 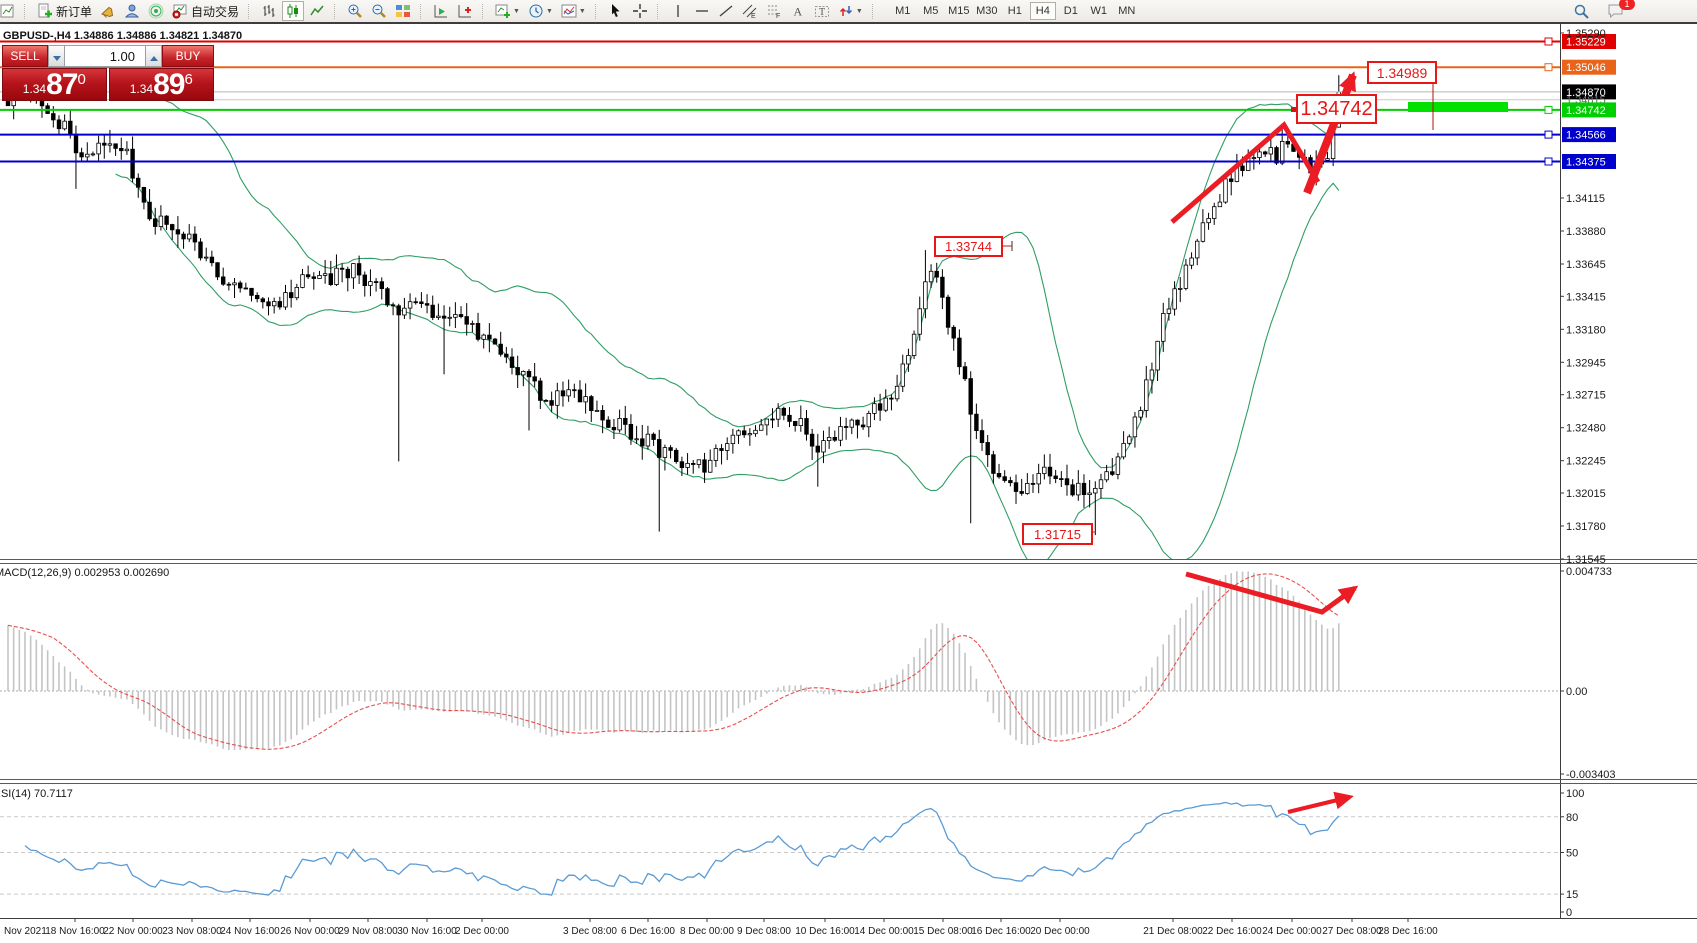 I want to click on tile-windows-button, so click(x=403, y=11).